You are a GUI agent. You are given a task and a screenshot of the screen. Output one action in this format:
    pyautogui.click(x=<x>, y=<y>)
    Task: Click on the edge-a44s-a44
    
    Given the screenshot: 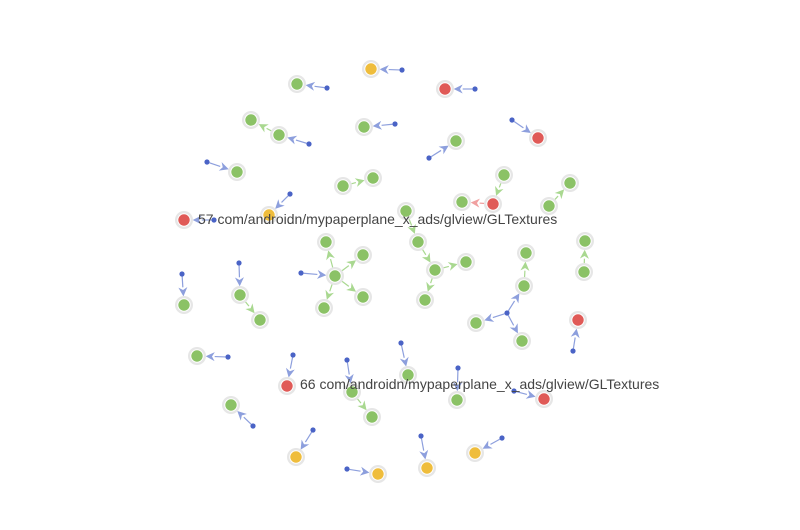 What is the action you would take?
    pyautogui.click(x=458, y=381)
    